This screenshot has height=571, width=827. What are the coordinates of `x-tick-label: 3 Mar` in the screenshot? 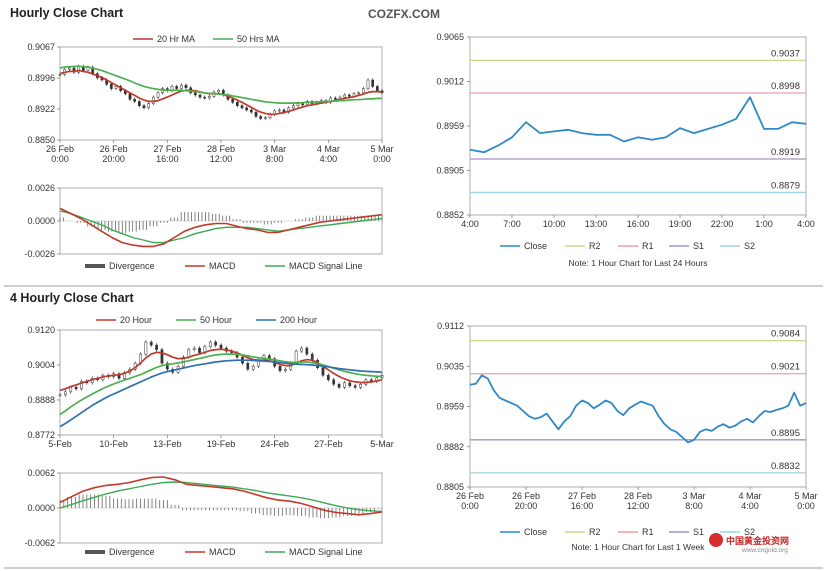 It's located at (693, 496).